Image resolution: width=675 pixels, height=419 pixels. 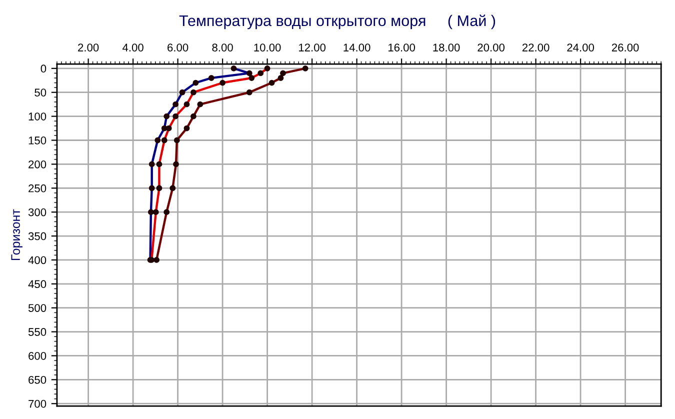 What do you see at coordinates (222, 48) in the screenshot?
I see `x-tick-label: 8.00` at bounding box center [222, 48].